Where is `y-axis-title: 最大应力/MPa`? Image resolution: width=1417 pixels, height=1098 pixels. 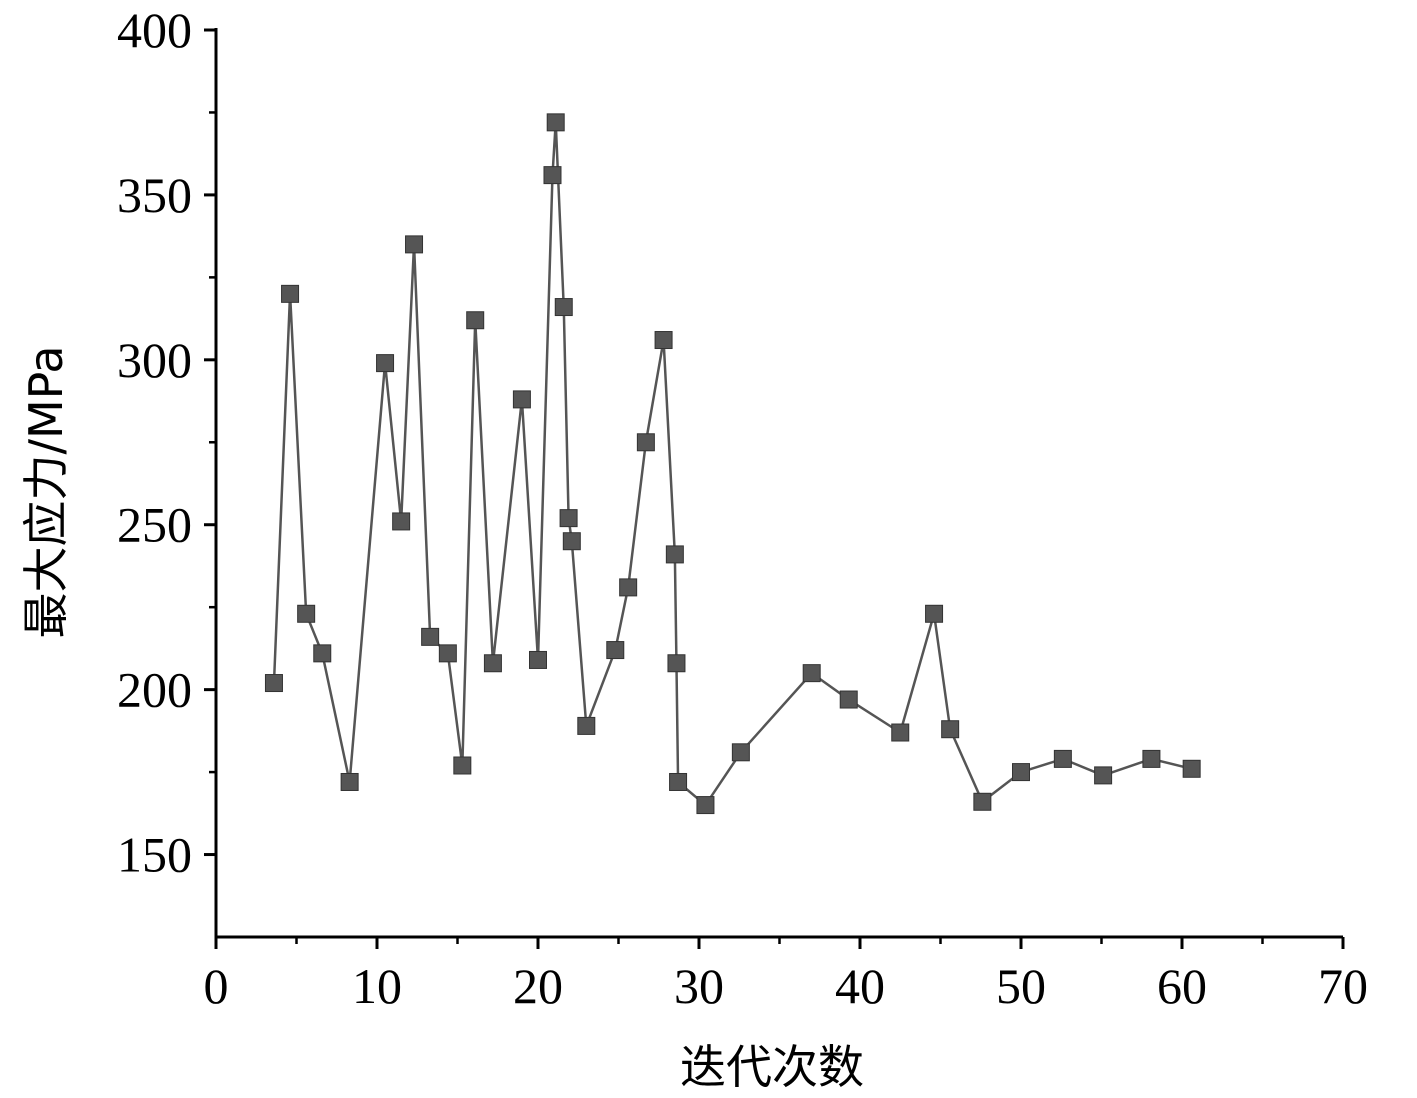 y-axis-title: 最大应力/MPa is located at coordinates (46, 491).